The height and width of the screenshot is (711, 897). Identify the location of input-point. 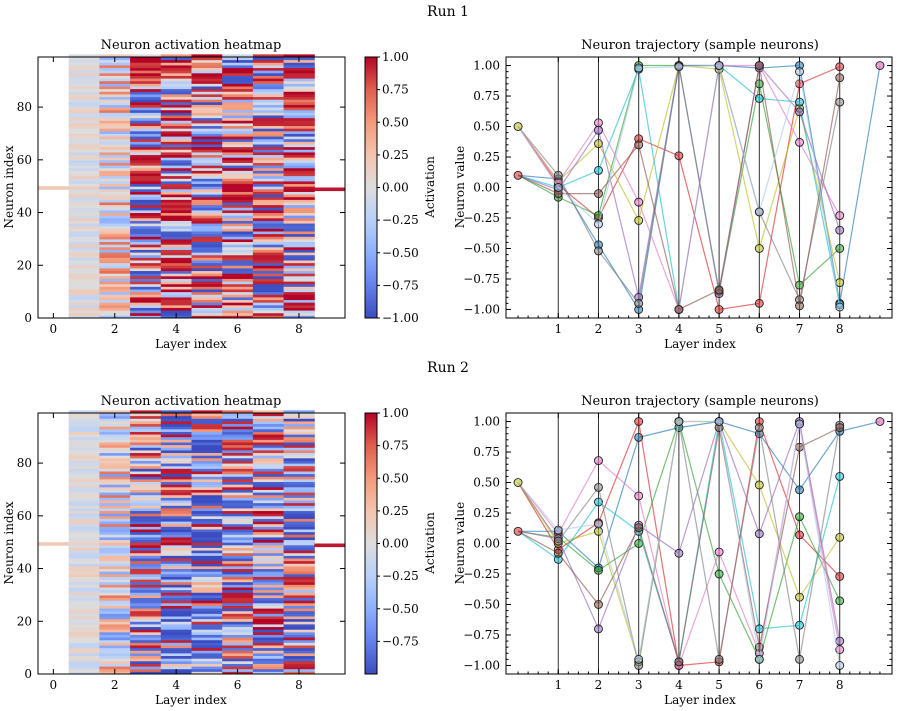
(518, 175).